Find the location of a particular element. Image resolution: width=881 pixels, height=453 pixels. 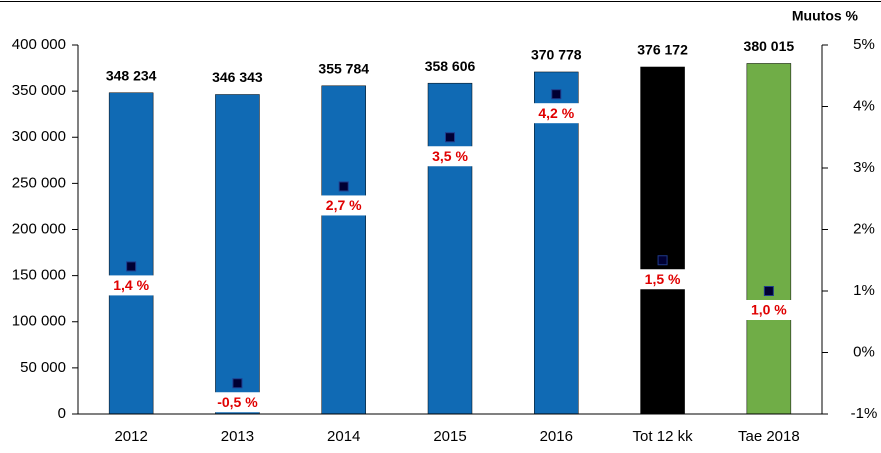

bar-value-label: 348 234 is located at coordinates (131, 75).